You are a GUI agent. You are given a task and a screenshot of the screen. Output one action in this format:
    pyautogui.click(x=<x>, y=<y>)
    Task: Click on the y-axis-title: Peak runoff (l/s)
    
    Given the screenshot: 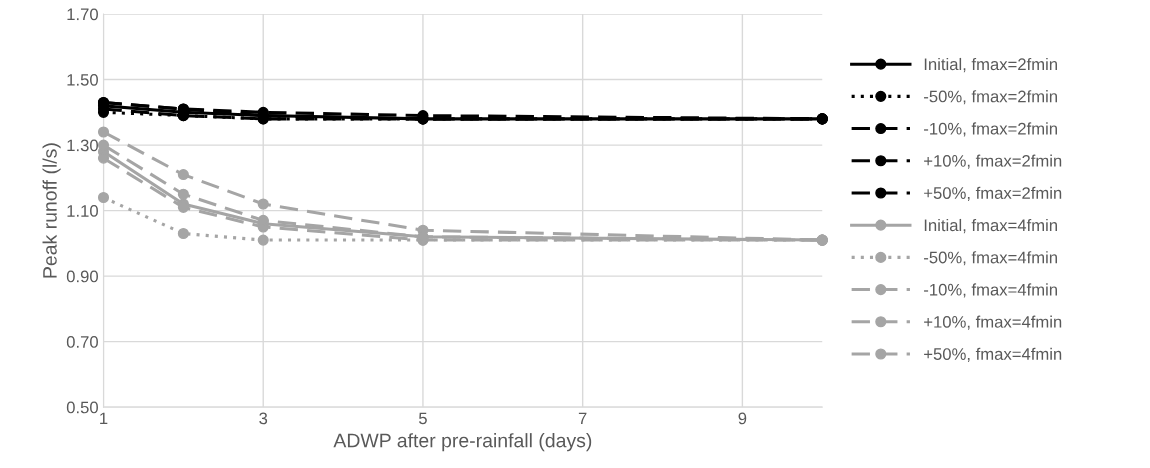 What is the action you would take?
    pyautogui.click(x=51, y=210)
    